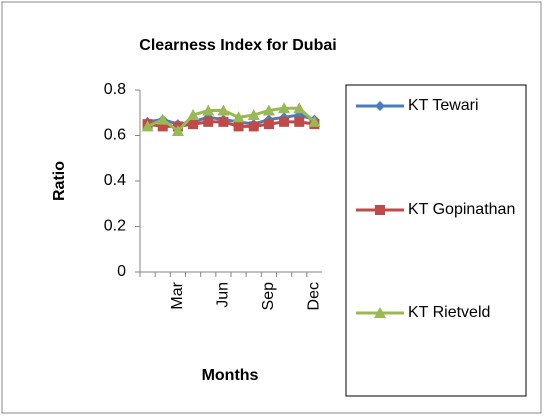 Image resolution: width=544 pixels, height=416 pixels. Describe the element at coordinates (115, 135) in the screenshot. I see `y-tick-label: 0.6` at that location.